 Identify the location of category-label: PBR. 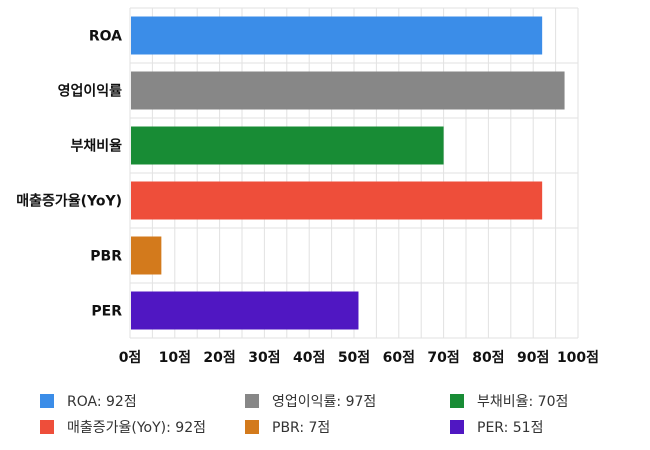
(106, 257).